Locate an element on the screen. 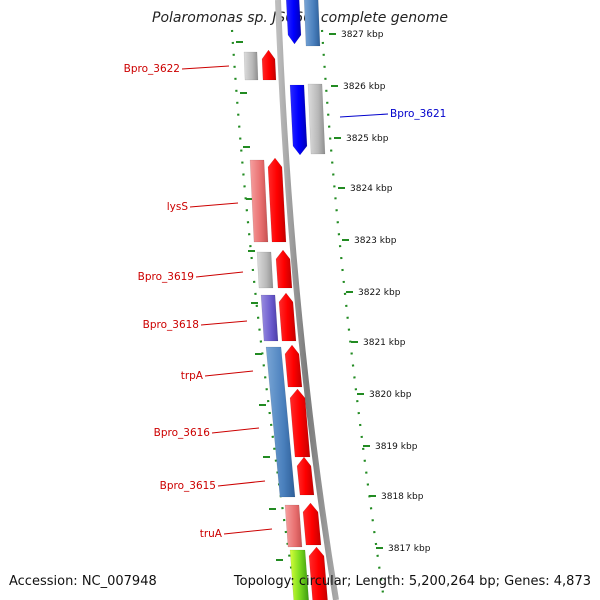  gene-lysS-pink is located at coordinates (259, 201).